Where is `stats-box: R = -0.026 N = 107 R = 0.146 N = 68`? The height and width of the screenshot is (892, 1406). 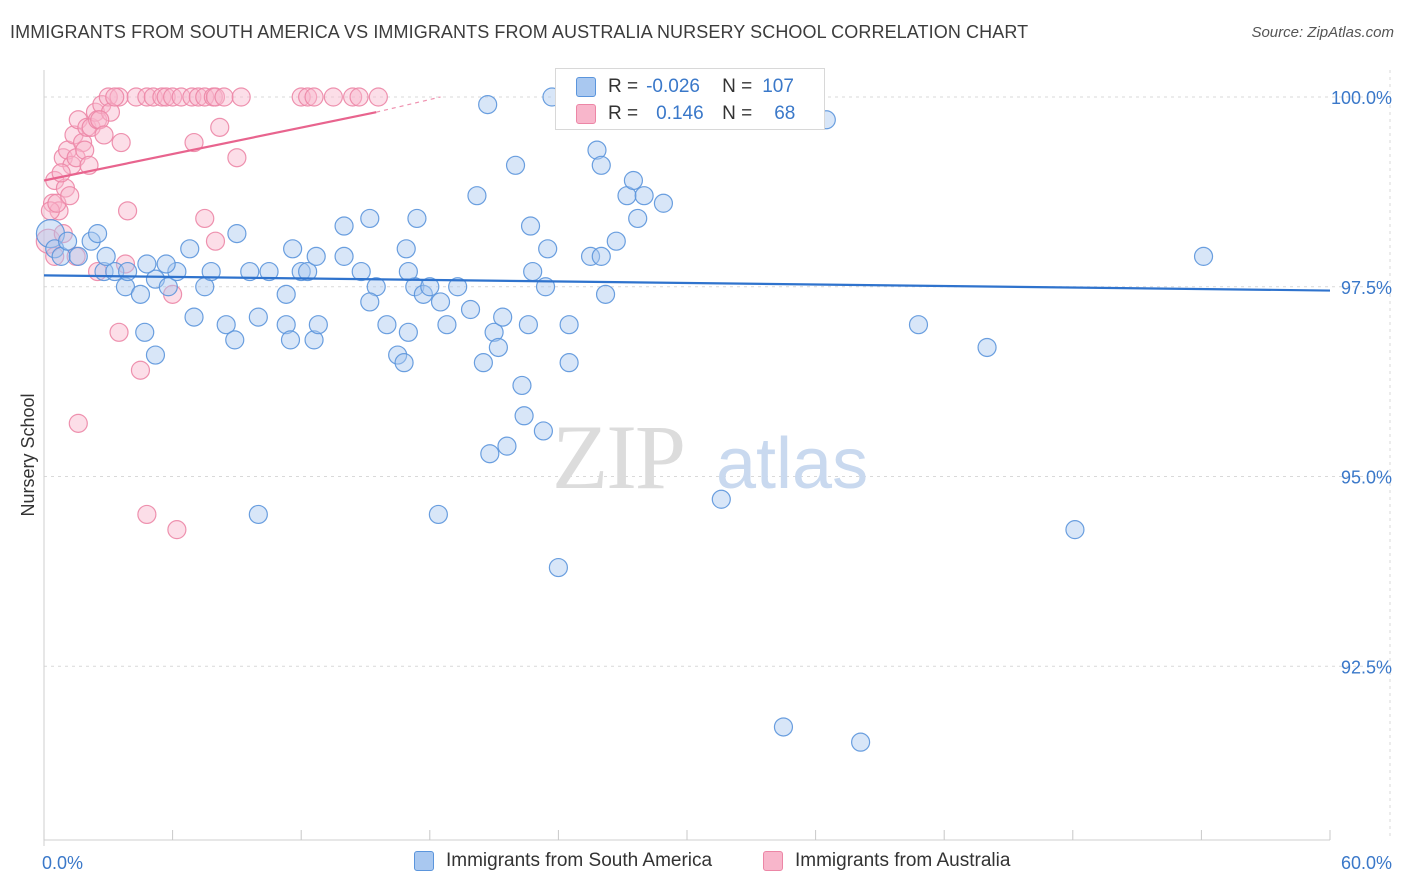 stats-box: R = -0.026 N = 107 R = 0.146 N = 68 is located at coordinates (690, 99).